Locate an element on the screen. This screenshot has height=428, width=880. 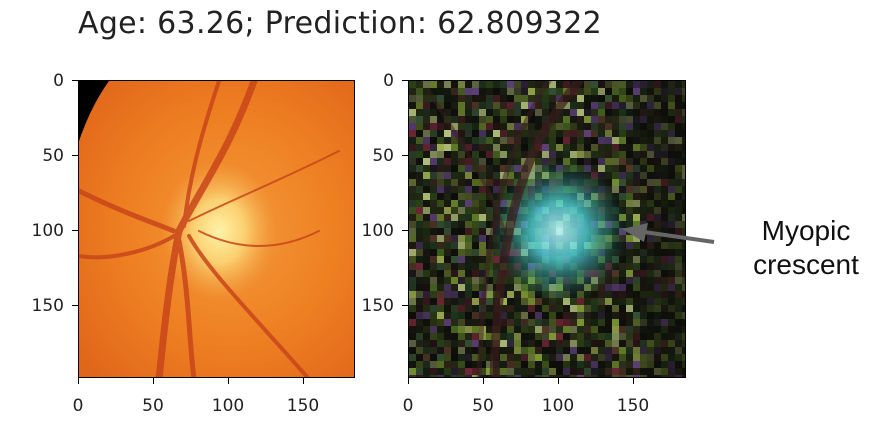
annotation-line-2: crescent is located at coordinates (806, 264).